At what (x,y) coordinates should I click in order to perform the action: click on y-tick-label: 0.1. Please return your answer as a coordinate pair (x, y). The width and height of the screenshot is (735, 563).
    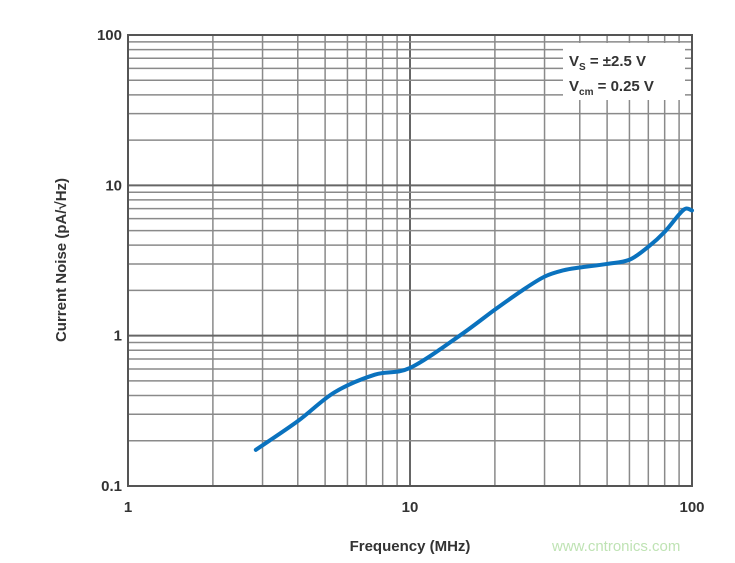
    Looking at the image, I should click on (111, 486).